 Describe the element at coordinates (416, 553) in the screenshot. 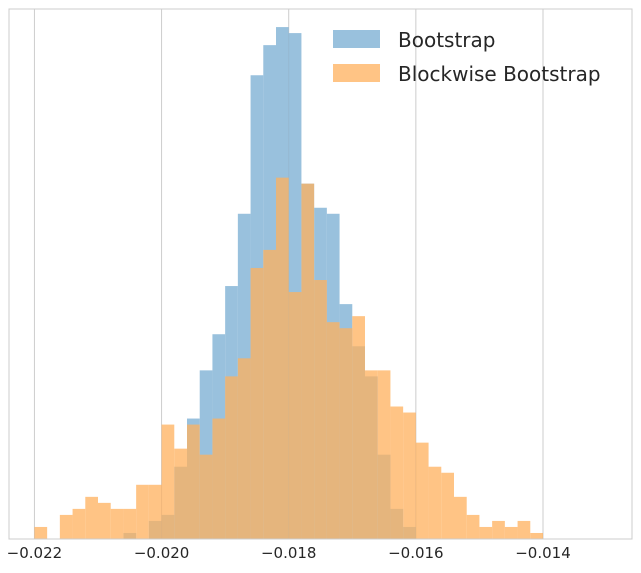

I see `x-tick-label: −0.016` at that location.